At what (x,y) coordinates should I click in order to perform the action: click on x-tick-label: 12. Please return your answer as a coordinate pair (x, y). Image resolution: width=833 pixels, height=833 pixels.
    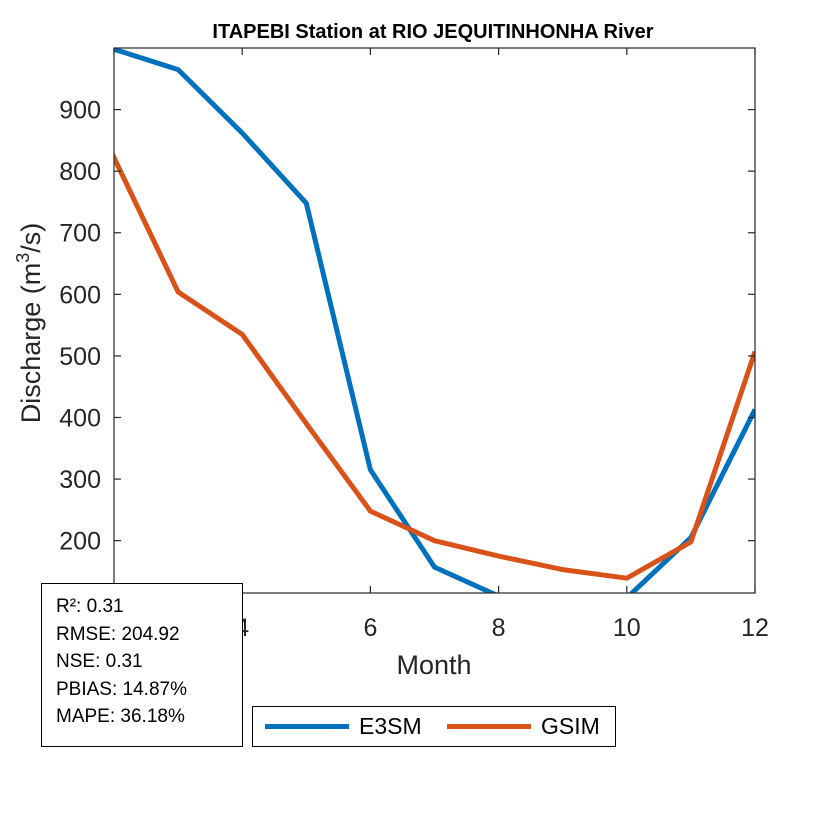
    Looking at the image, I should click on (755, 628).